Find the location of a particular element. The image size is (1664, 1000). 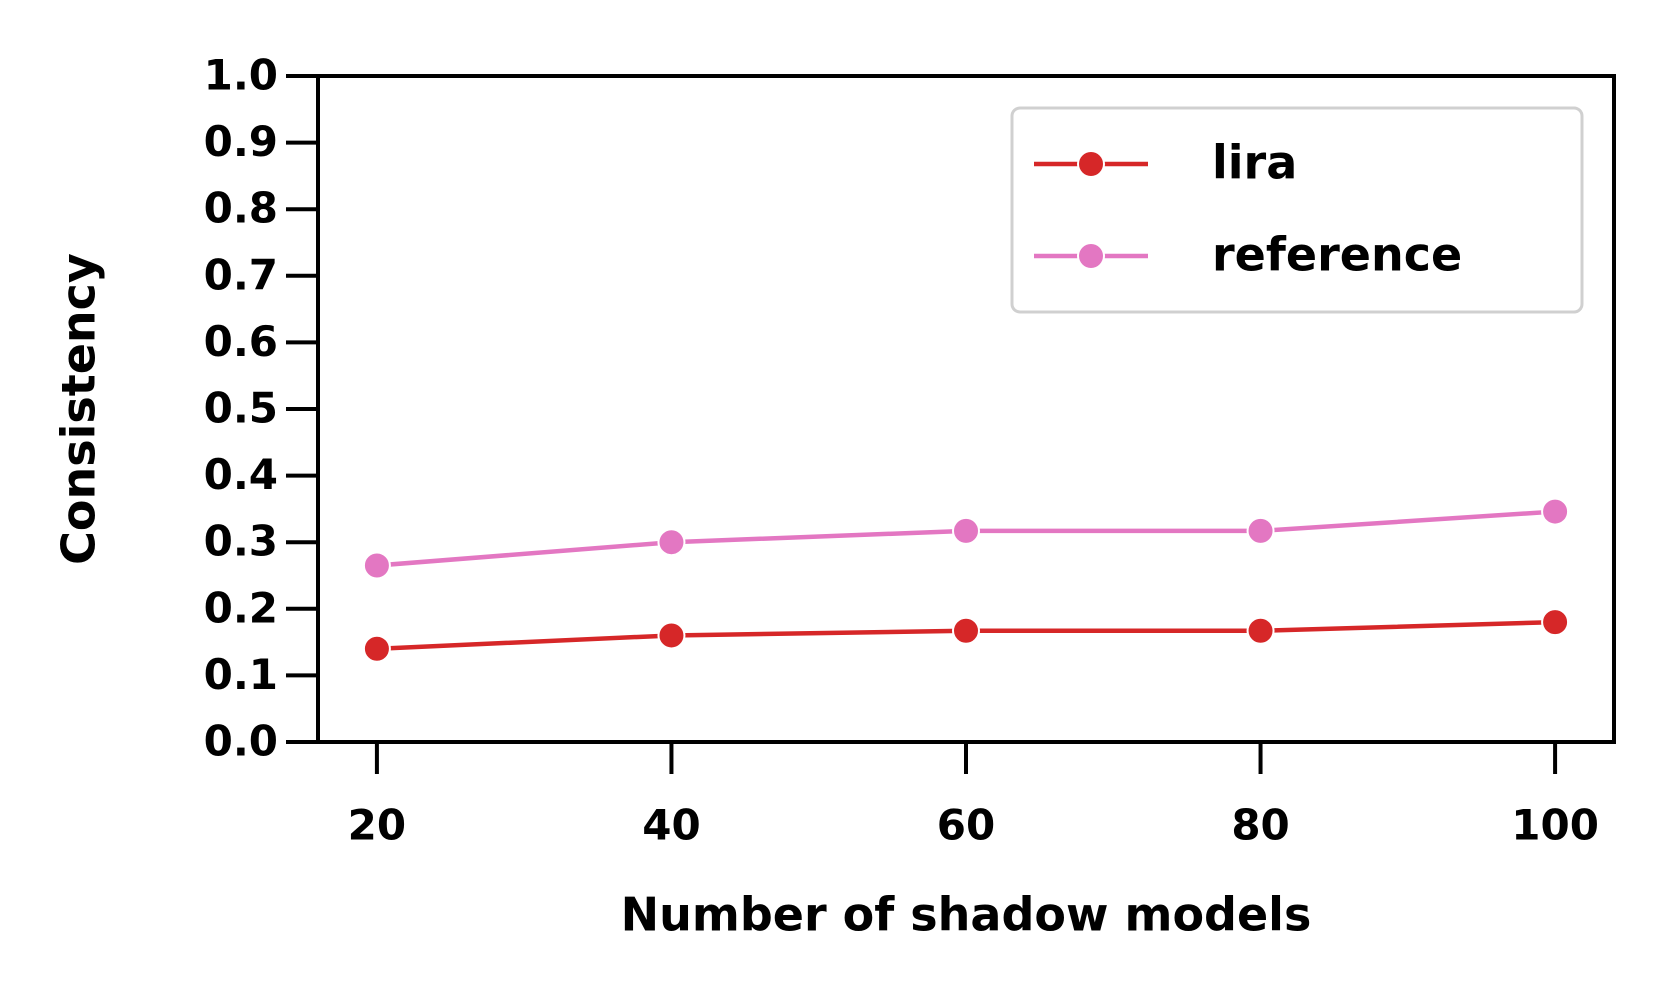

legend-label: reference is located at coordinates (1337, 255).